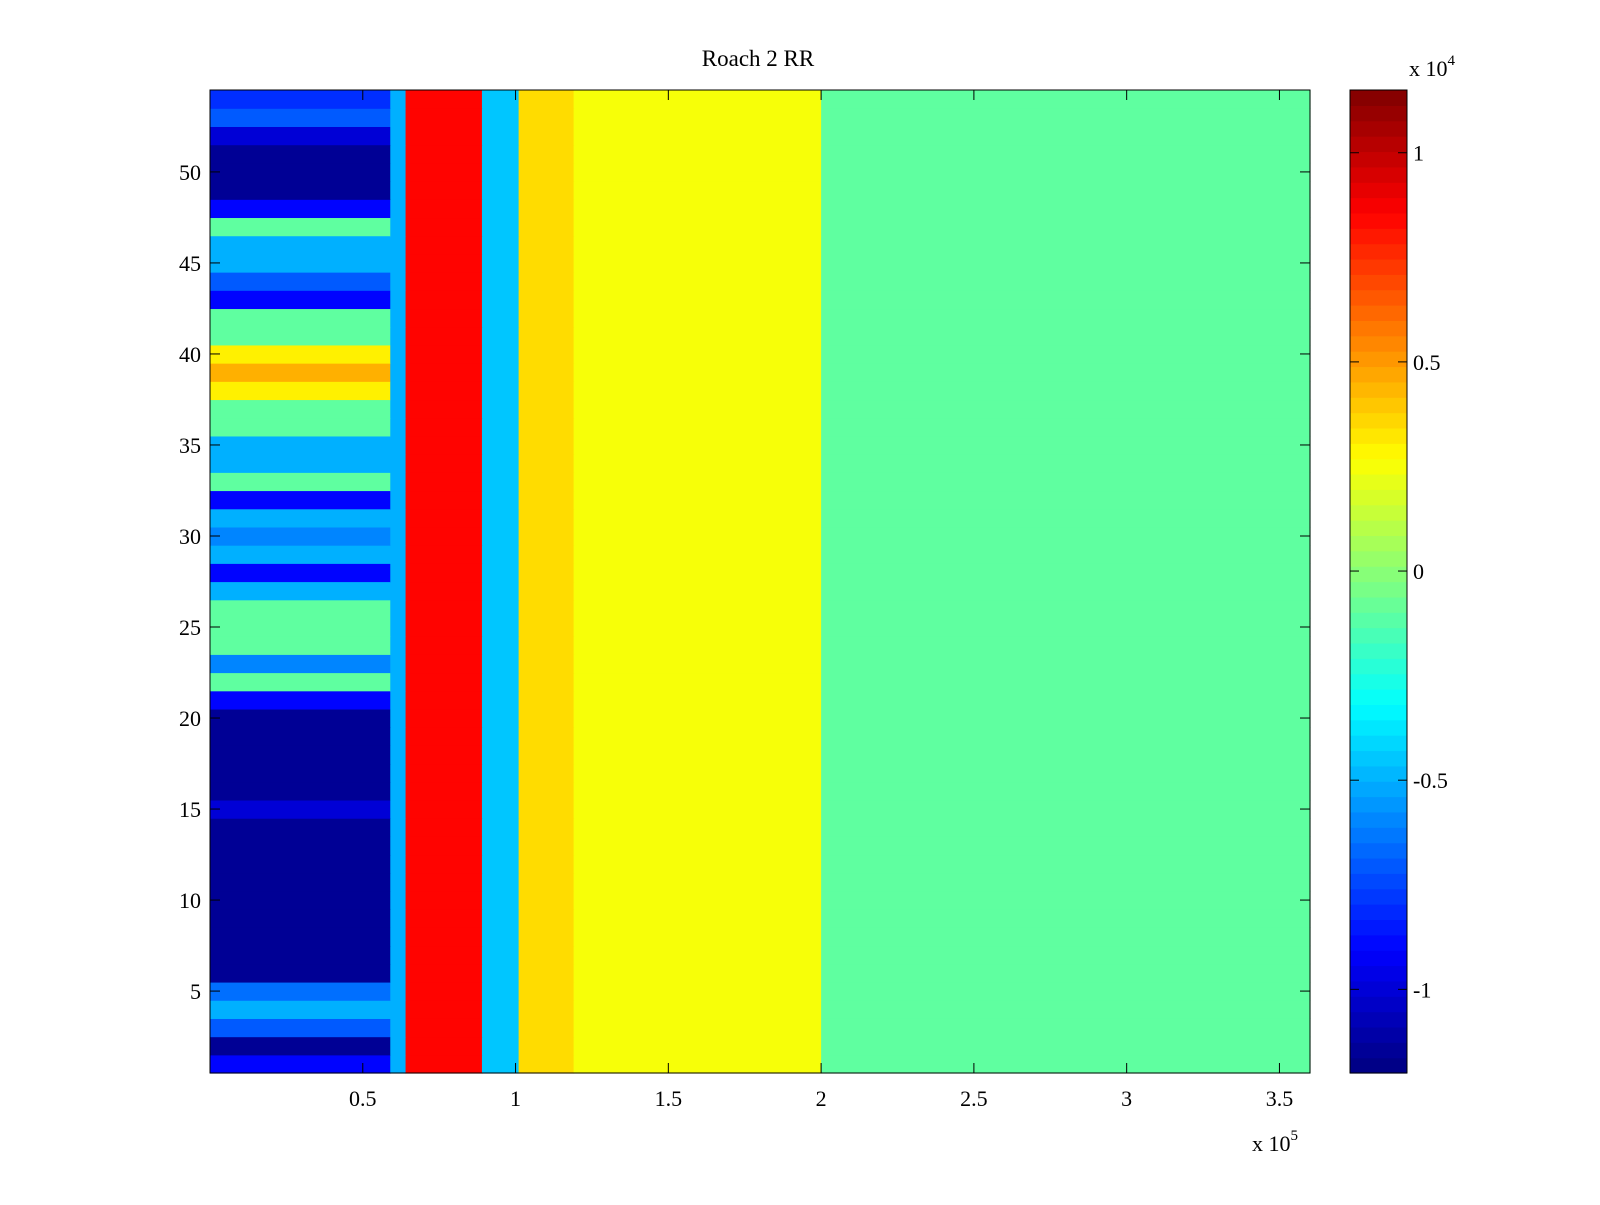  Describe the element at coordinates (821, 1098) in the screenshot. I see `x-tick-label: 2` at that location.